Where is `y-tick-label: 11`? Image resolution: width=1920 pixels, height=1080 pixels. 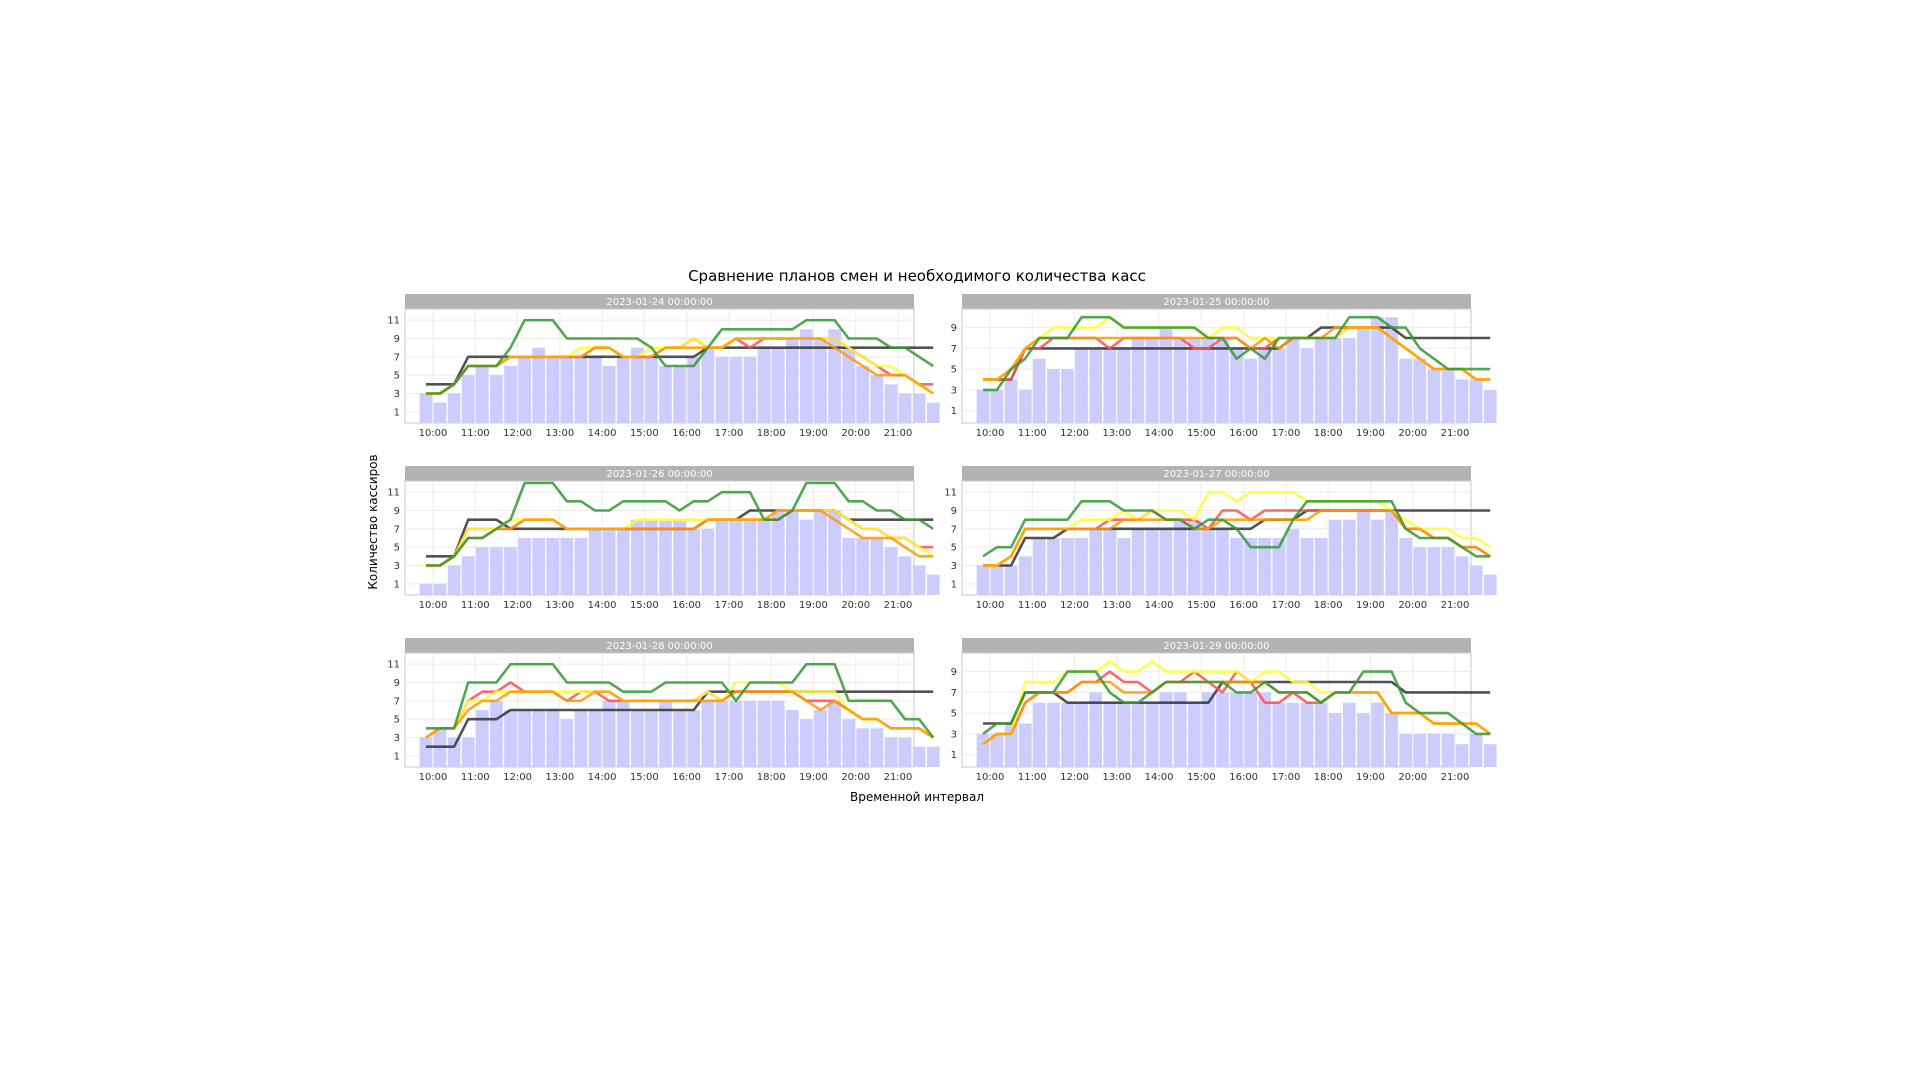 y-tick-label: 11 is located at coordinates (393, 493).